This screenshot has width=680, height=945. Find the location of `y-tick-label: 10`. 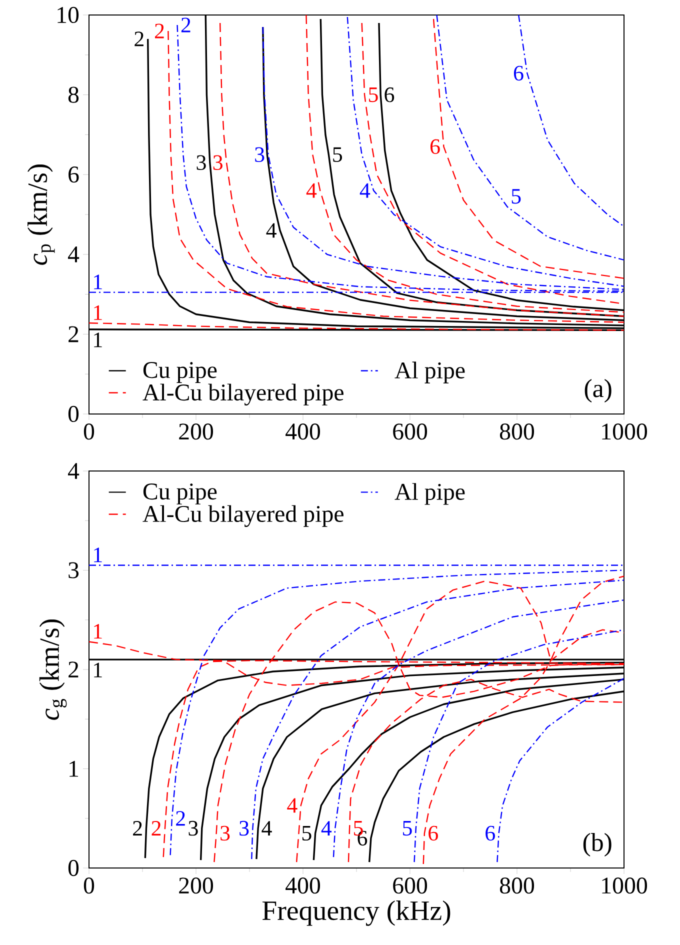

y-tick-label: 10 is located at coordinates (68, 15).